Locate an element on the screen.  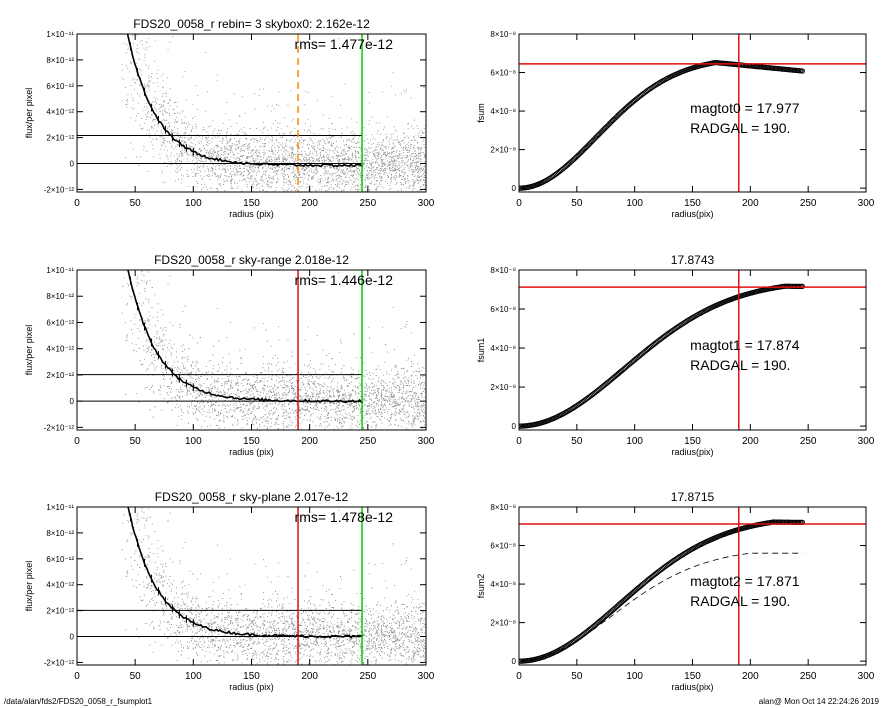
plot-area is located at coordinates (251, 353).